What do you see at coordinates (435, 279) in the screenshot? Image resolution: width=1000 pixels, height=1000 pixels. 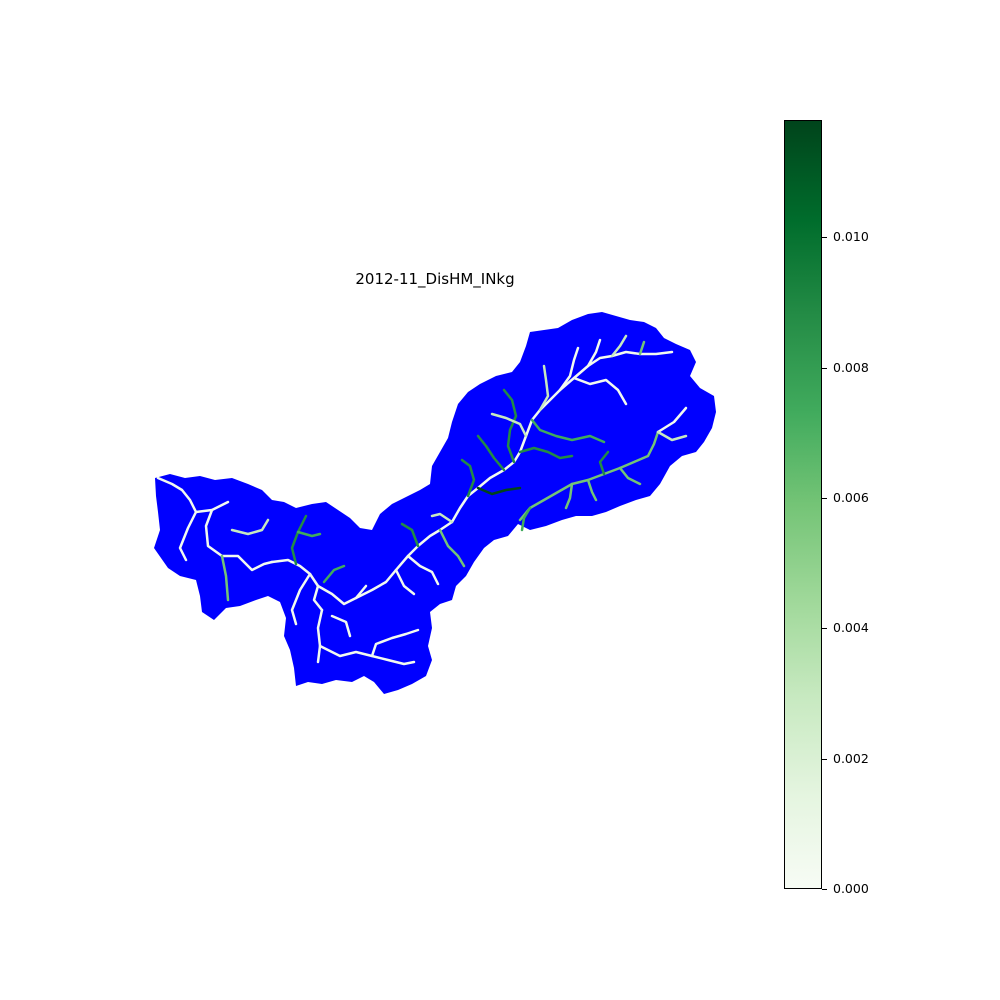 I see `map-title: 2012-11_DisHM_INkg` at bounding box center [435, 279].